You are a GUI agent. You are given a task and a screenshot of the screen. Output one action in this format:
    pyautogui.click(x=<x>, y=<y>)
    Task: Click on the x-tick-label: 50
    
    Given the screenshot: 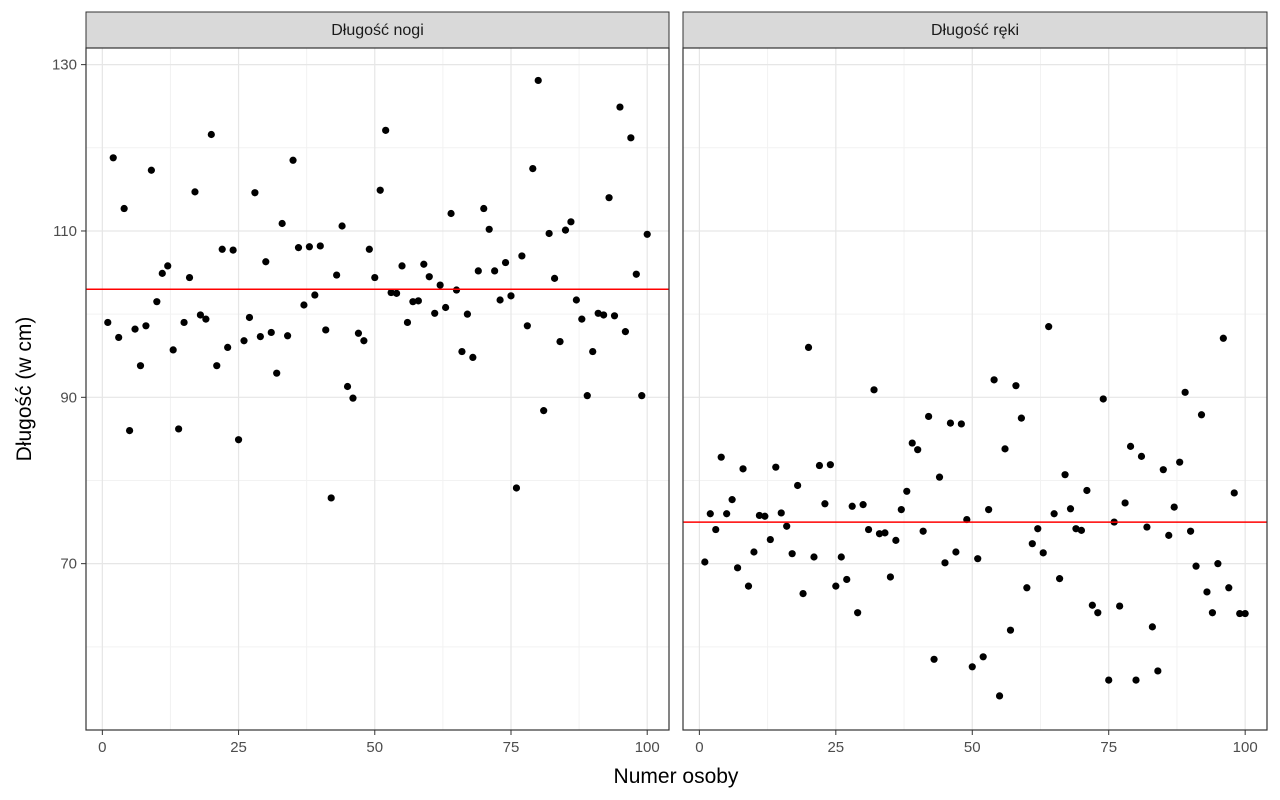 What is the action you would take?
    pyautogui.click(x=972, y=747)
    